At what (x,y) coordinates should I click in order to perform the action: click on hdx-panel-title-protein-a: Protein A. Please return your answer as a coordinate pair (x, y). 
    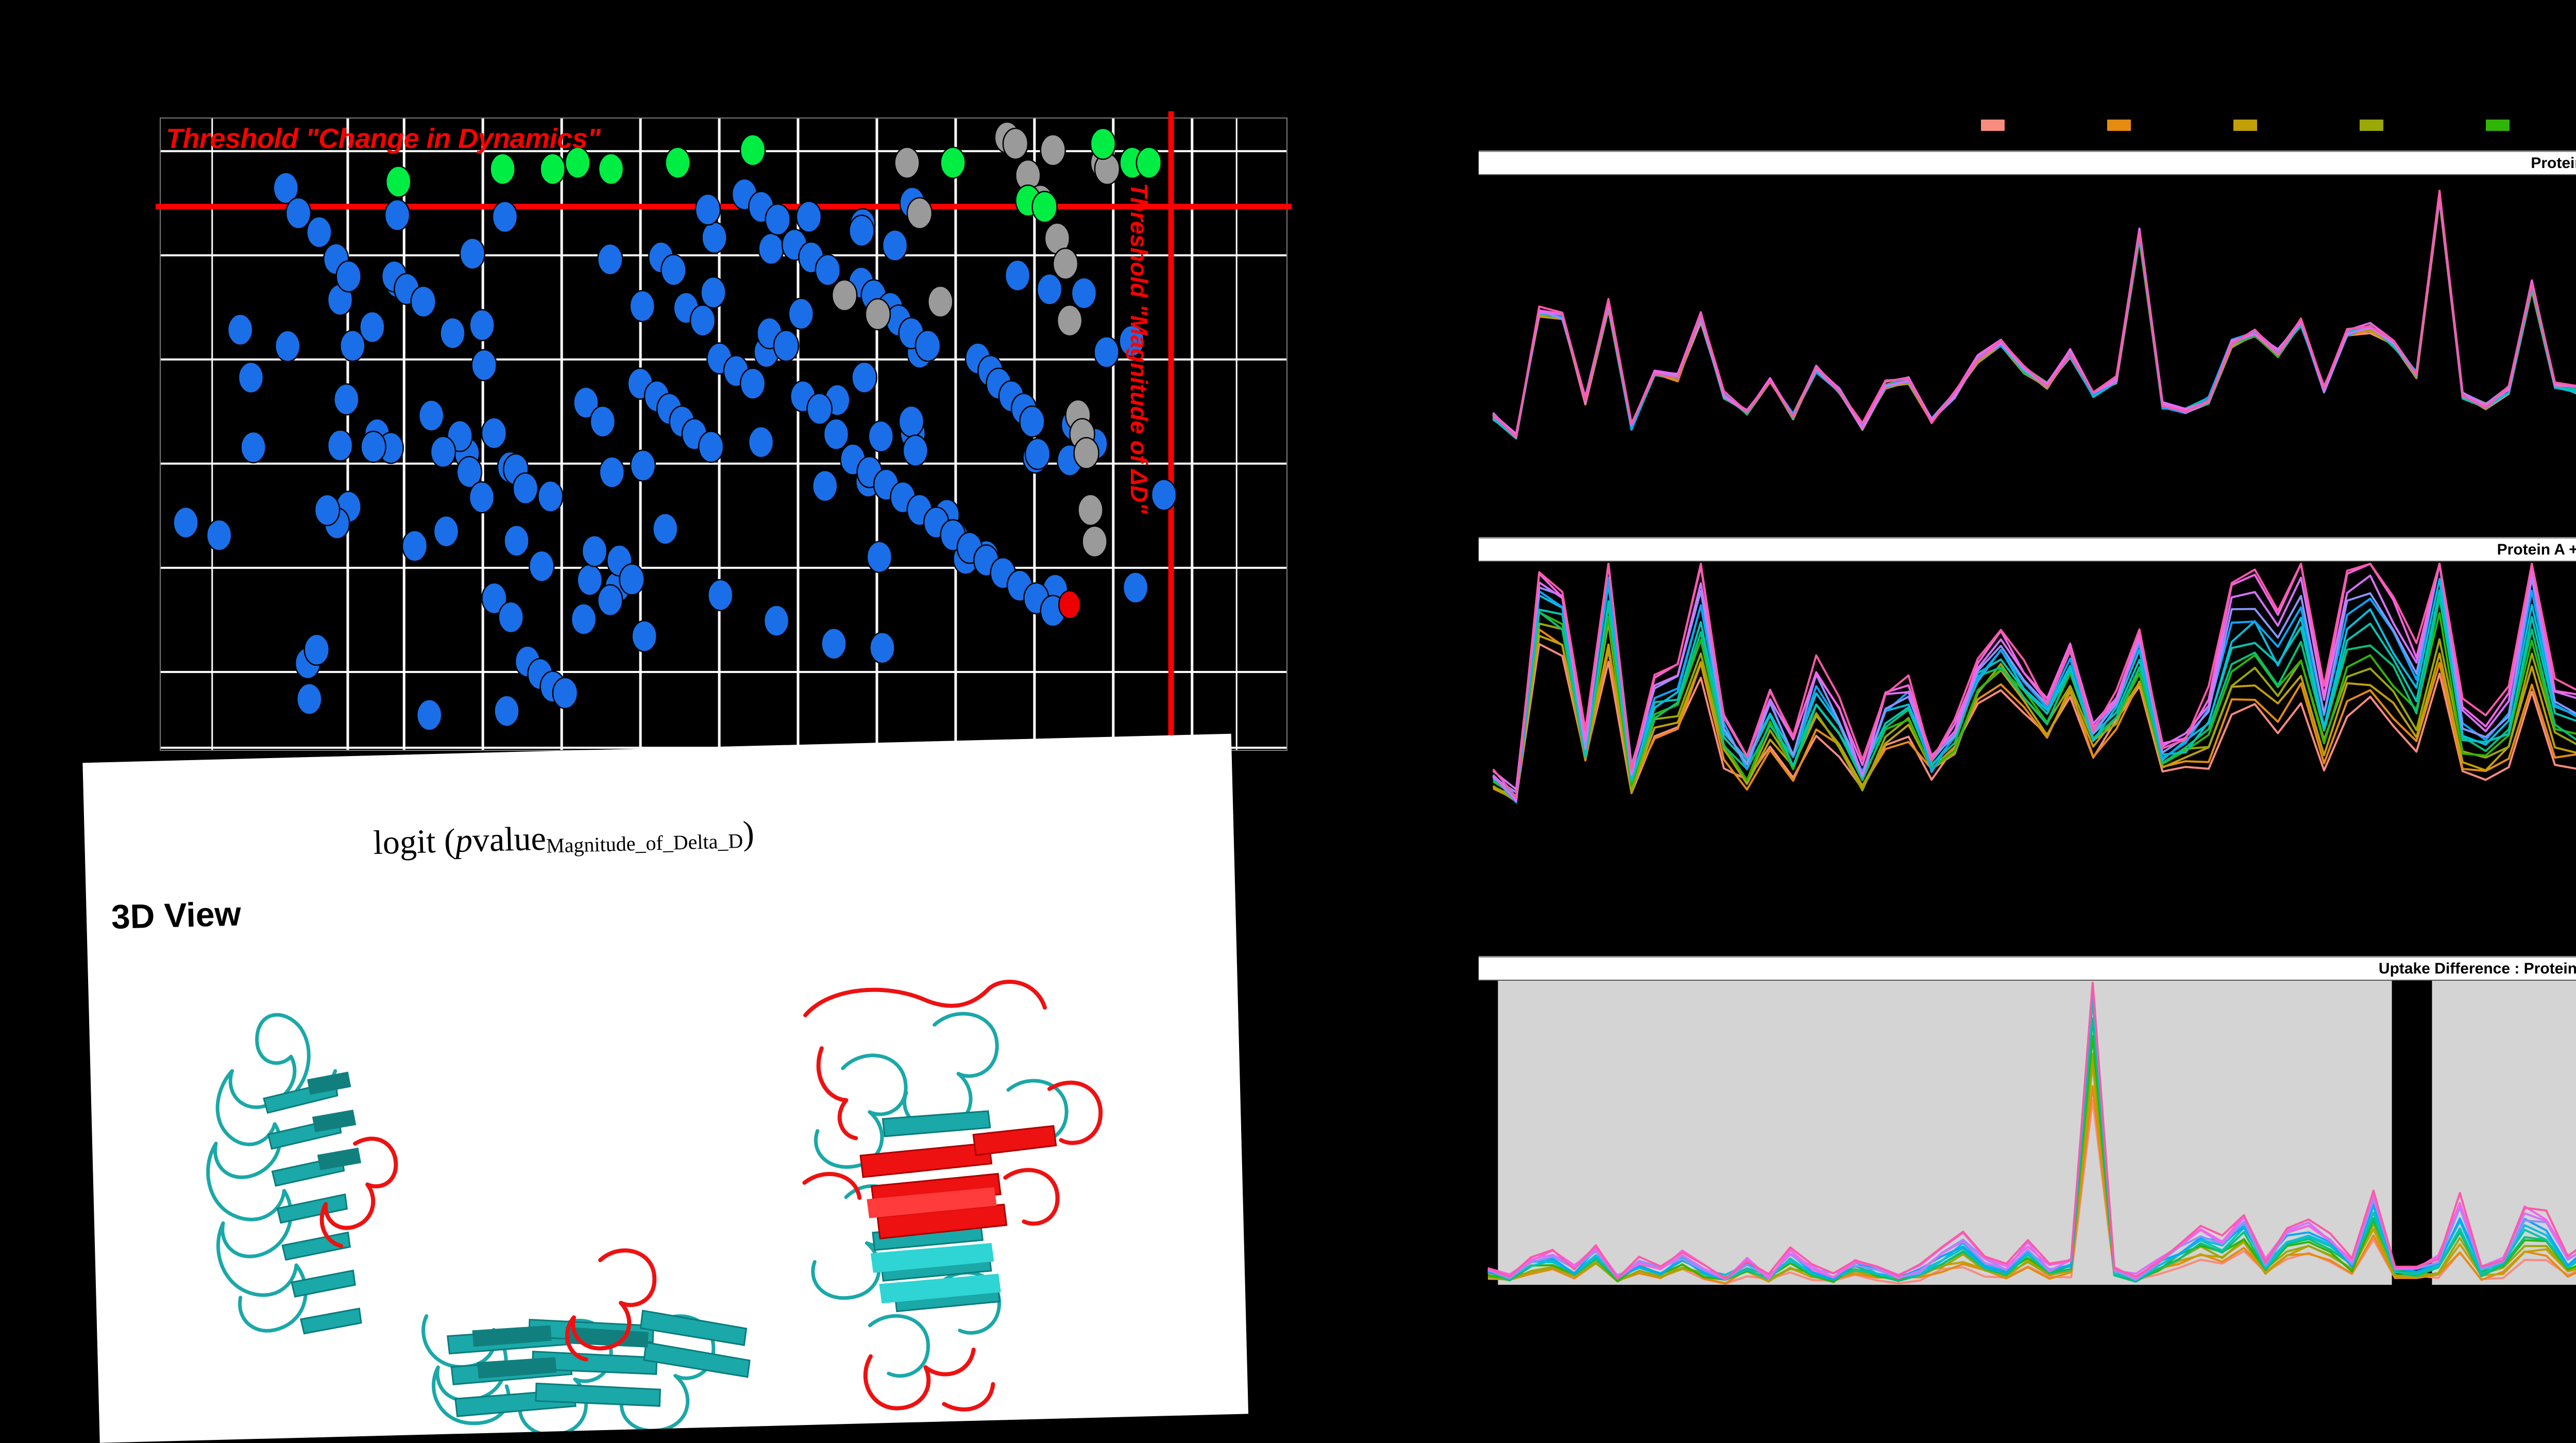
    Looking at the image, I should click on (2027, 162).